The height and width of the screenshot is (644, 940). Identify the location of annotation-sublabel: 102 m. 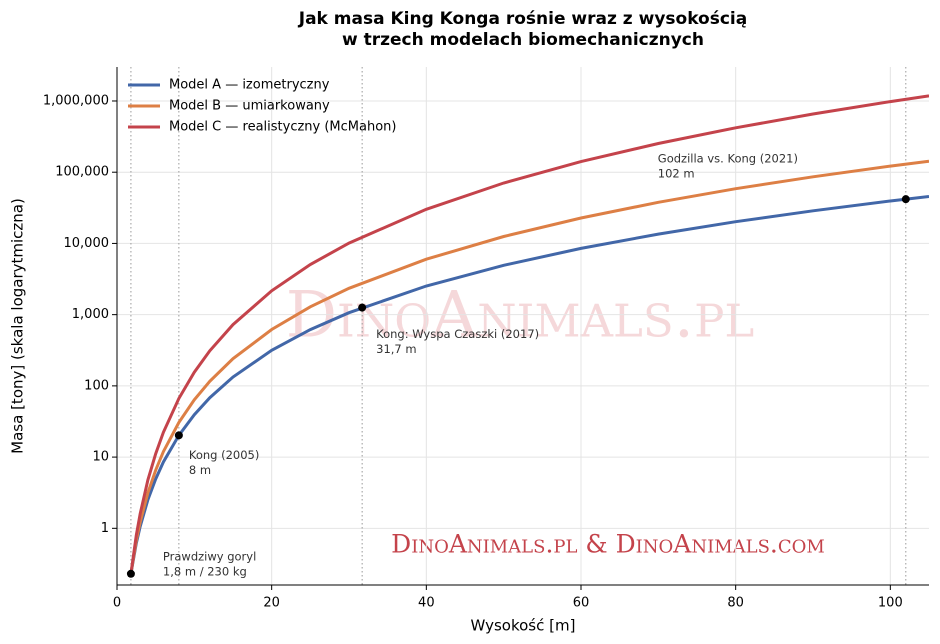
(676, 174).